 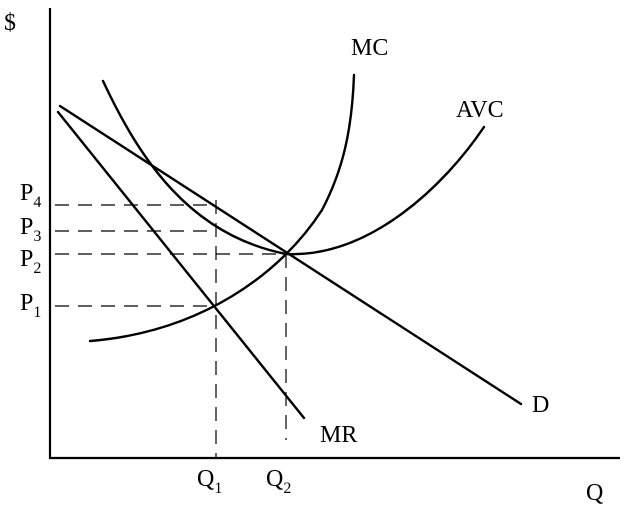 What do you see at coordinates (480, 110) in the screenshot?
I see `avc-label: AVC` at bounding box center [480, 110].